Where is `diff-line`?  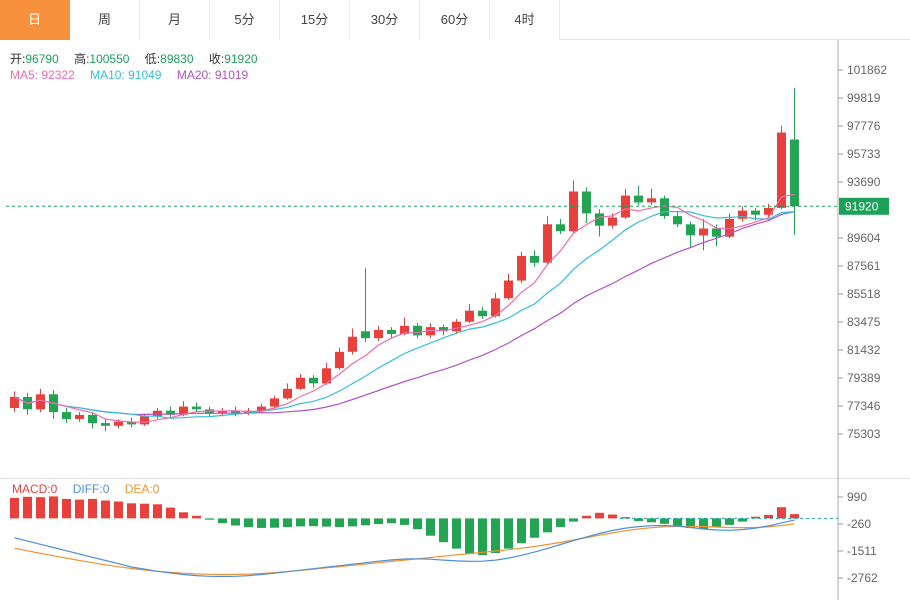 diff-line is located at coordinates (404, 548).